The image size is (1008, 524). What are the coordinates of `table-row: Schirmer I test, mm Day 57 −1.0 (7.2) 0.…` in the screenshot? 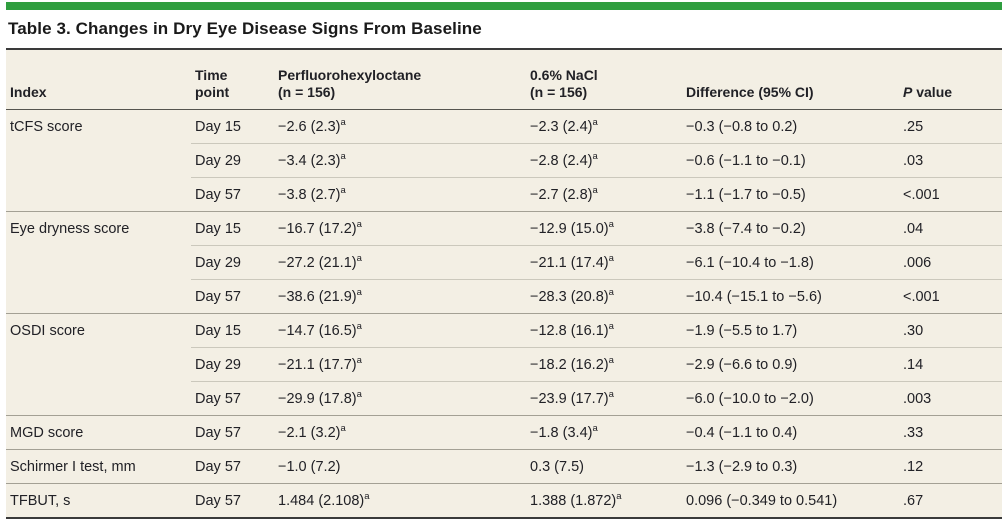 It's located at (504, 466).